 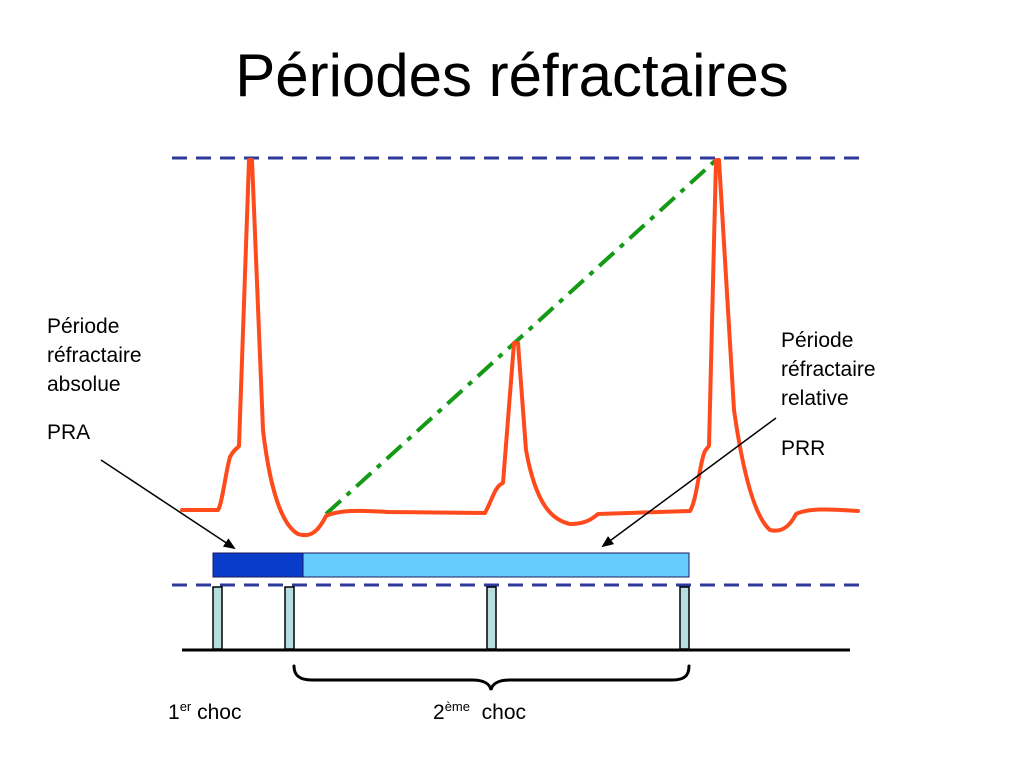 What do you see at coordinates (219, 712) in the screenshot?
I see `first-shock-word: choc` at bounding box center [219, 712].